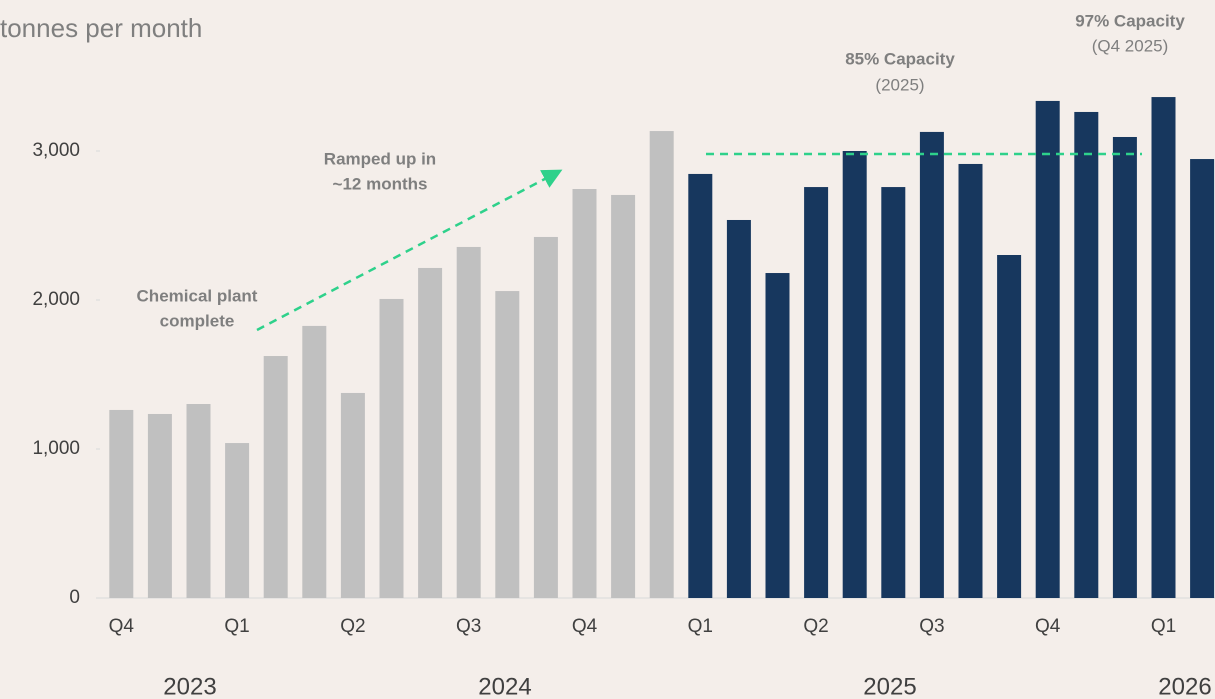 The width and height of the screenshot is (1215, 699). What do you see at coordinates (74, 597) in the screenshot?
I see `y-tick-label: 0` at bounding box center [74, 597].